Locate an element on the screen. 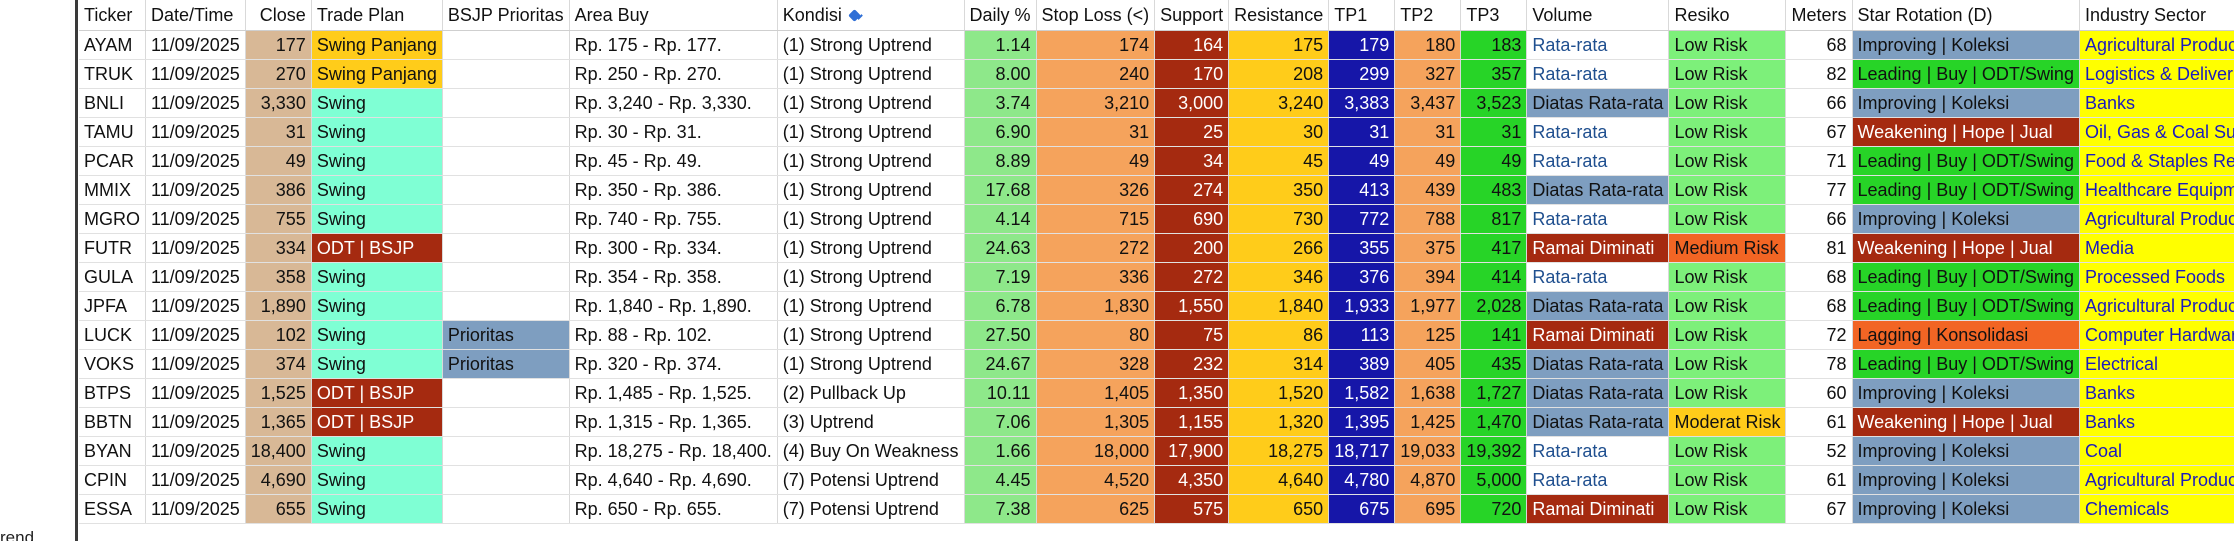 This screenshot has height=541, width=2234. close-cell: 755 is located at coordinates (278, 219).